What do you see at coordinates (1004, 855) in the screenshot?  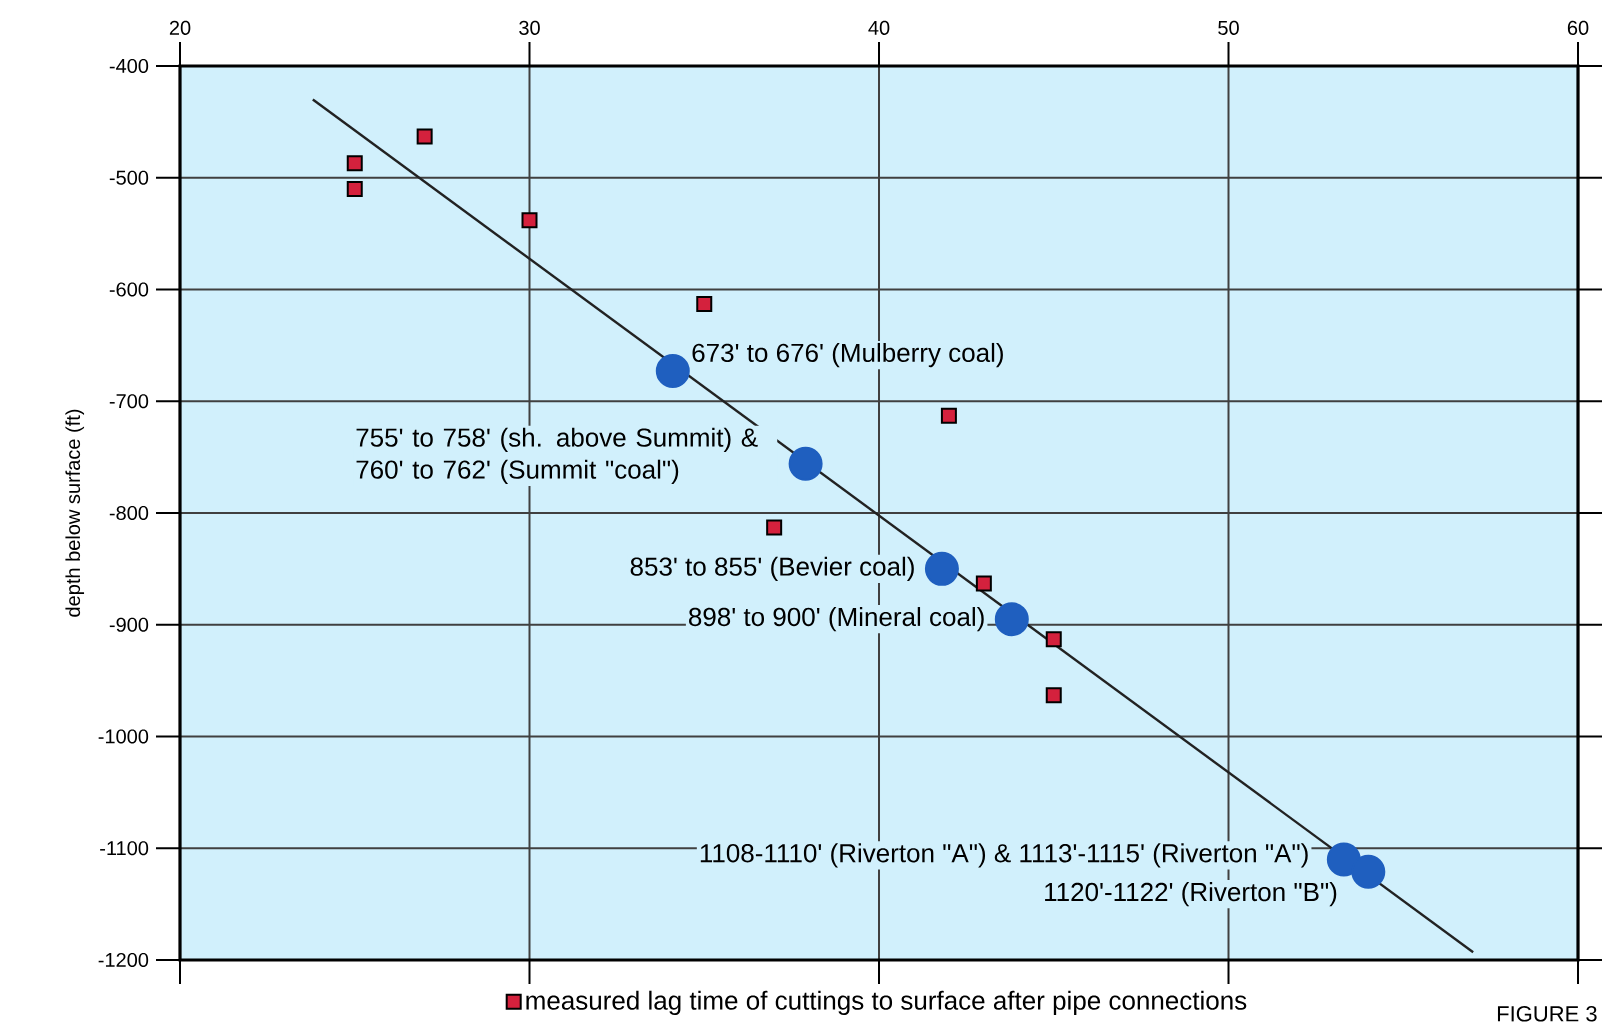 I see `annotation: 1108-1110' (Riverton "A") & 1113'-1115' (Riverton "A")` at bounding box center [1004, 855].